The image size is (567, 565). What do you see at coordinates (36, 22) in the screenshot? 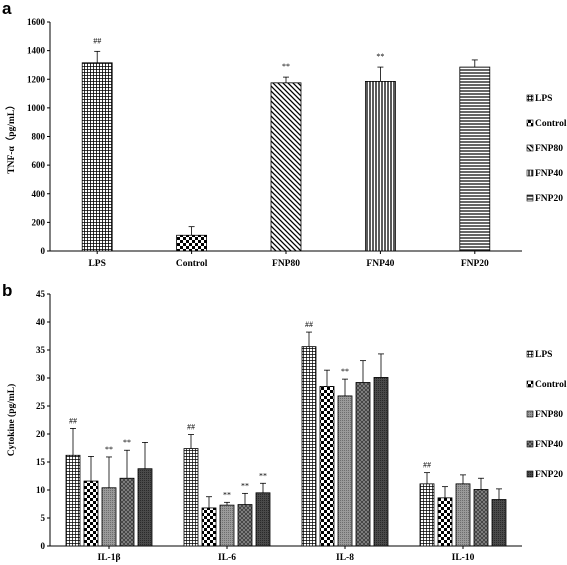
I see `panel-a-y-tick-label: 1600` at bounding box center [36, 22].